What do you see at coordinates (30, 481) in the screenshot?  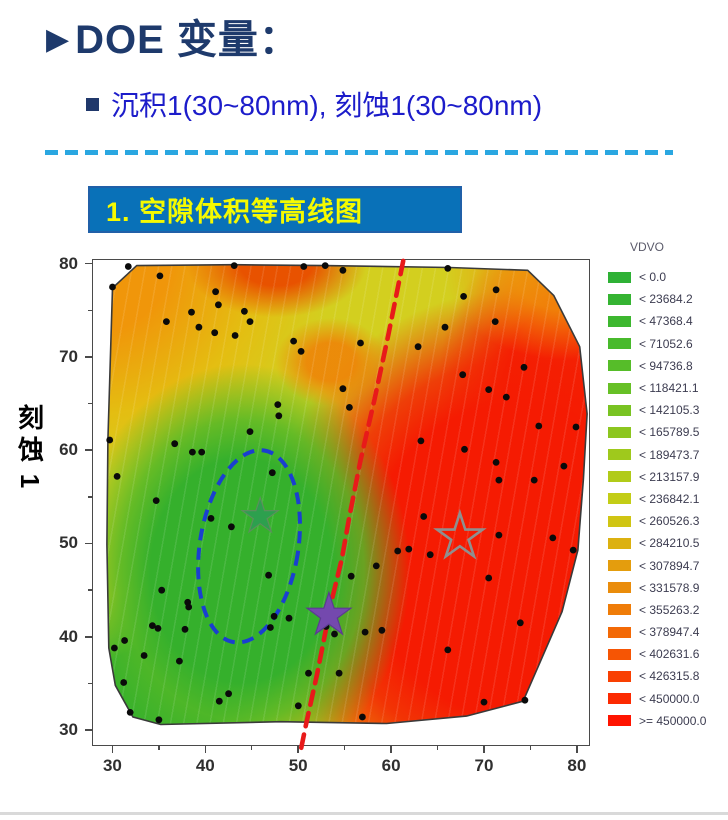 I see `y-axis-label-char: 1` at bounding box center [30, 481].